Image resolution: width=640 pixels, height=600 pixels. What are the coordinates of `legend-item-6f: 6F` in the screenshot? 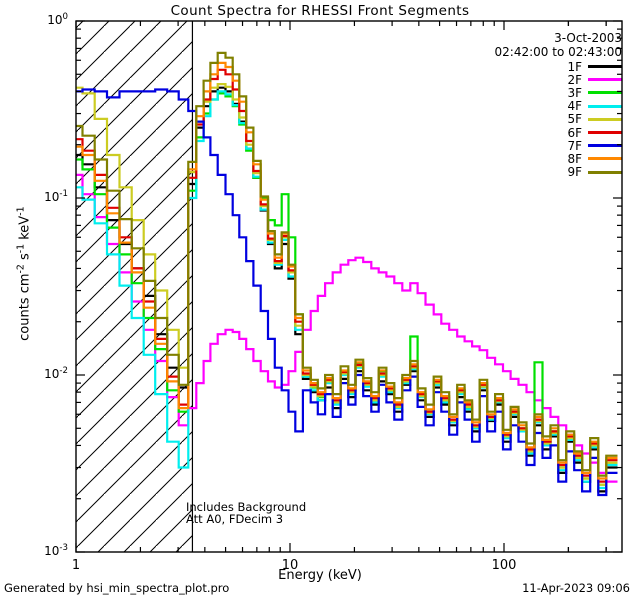 It's located at (567, 132).